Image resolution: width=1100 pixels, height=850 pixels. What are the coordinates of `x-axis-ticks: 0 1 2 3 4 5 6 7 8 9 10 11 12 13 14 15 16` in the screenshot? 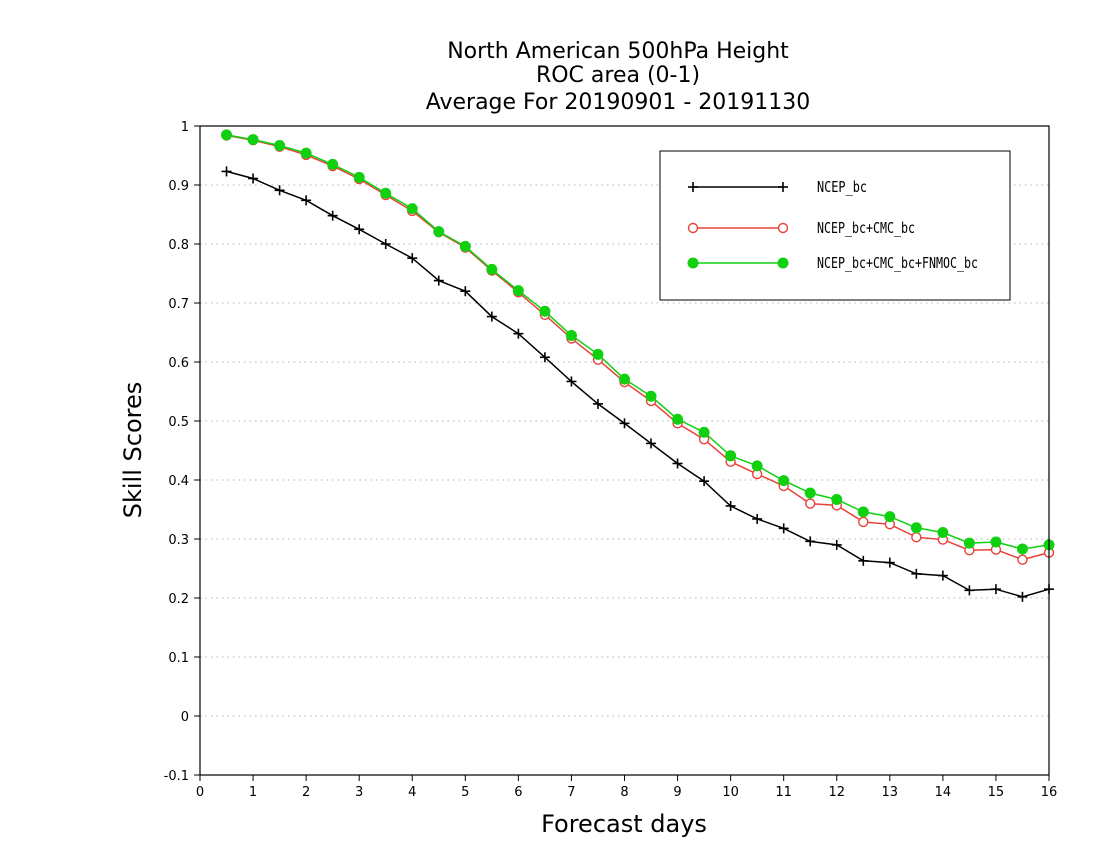 It's located at (626, 787).